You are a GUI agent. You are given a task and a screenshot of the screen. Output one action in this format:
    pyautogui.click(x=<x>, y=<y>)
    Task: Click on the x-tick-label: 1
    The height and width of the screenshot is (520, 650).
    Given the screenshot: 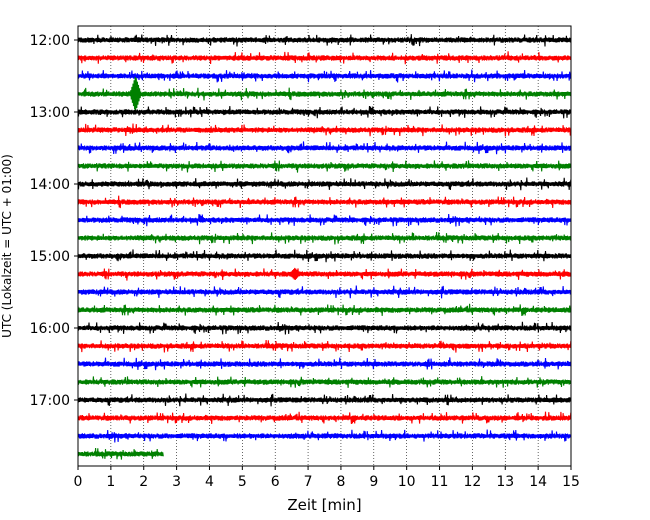 What is the action you would take?
    pyautogui.click(x=110, y=482)
    